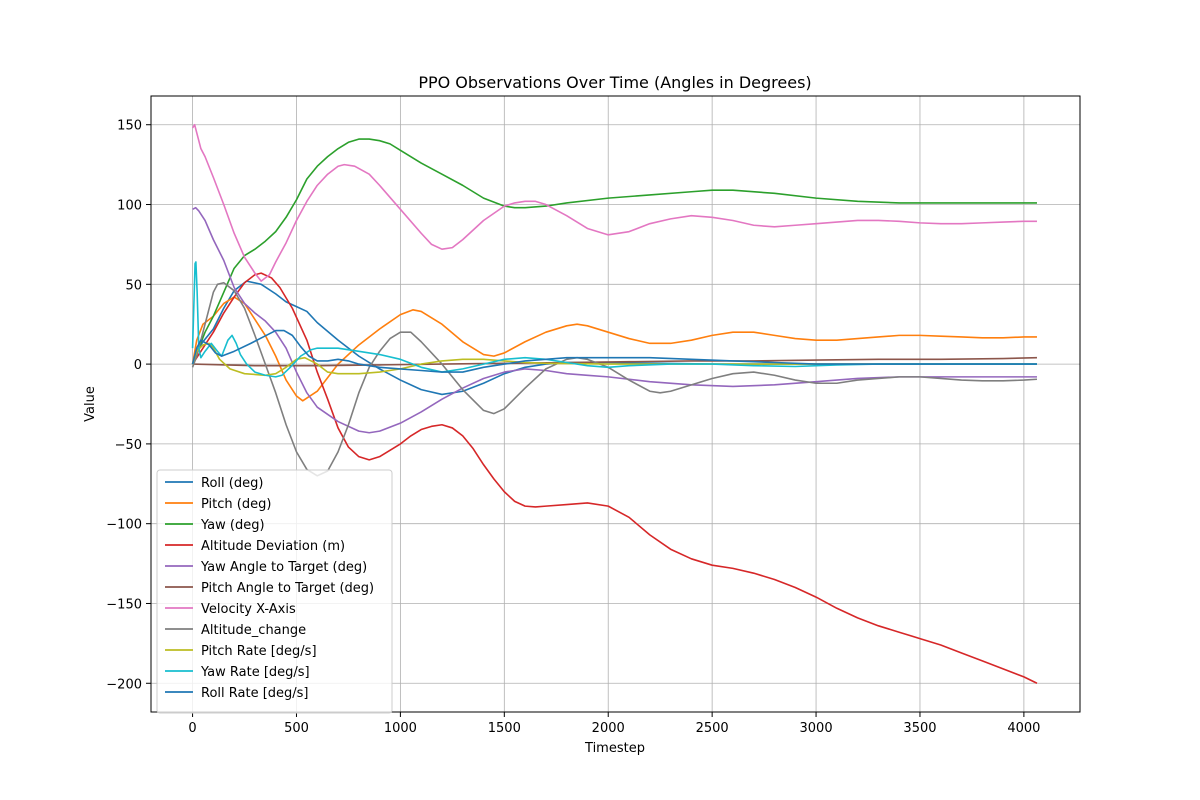 Image resolution: width=1200 pixels, height=800 pixels. I want to click on y-tick-label: 0, so click(138, 365).